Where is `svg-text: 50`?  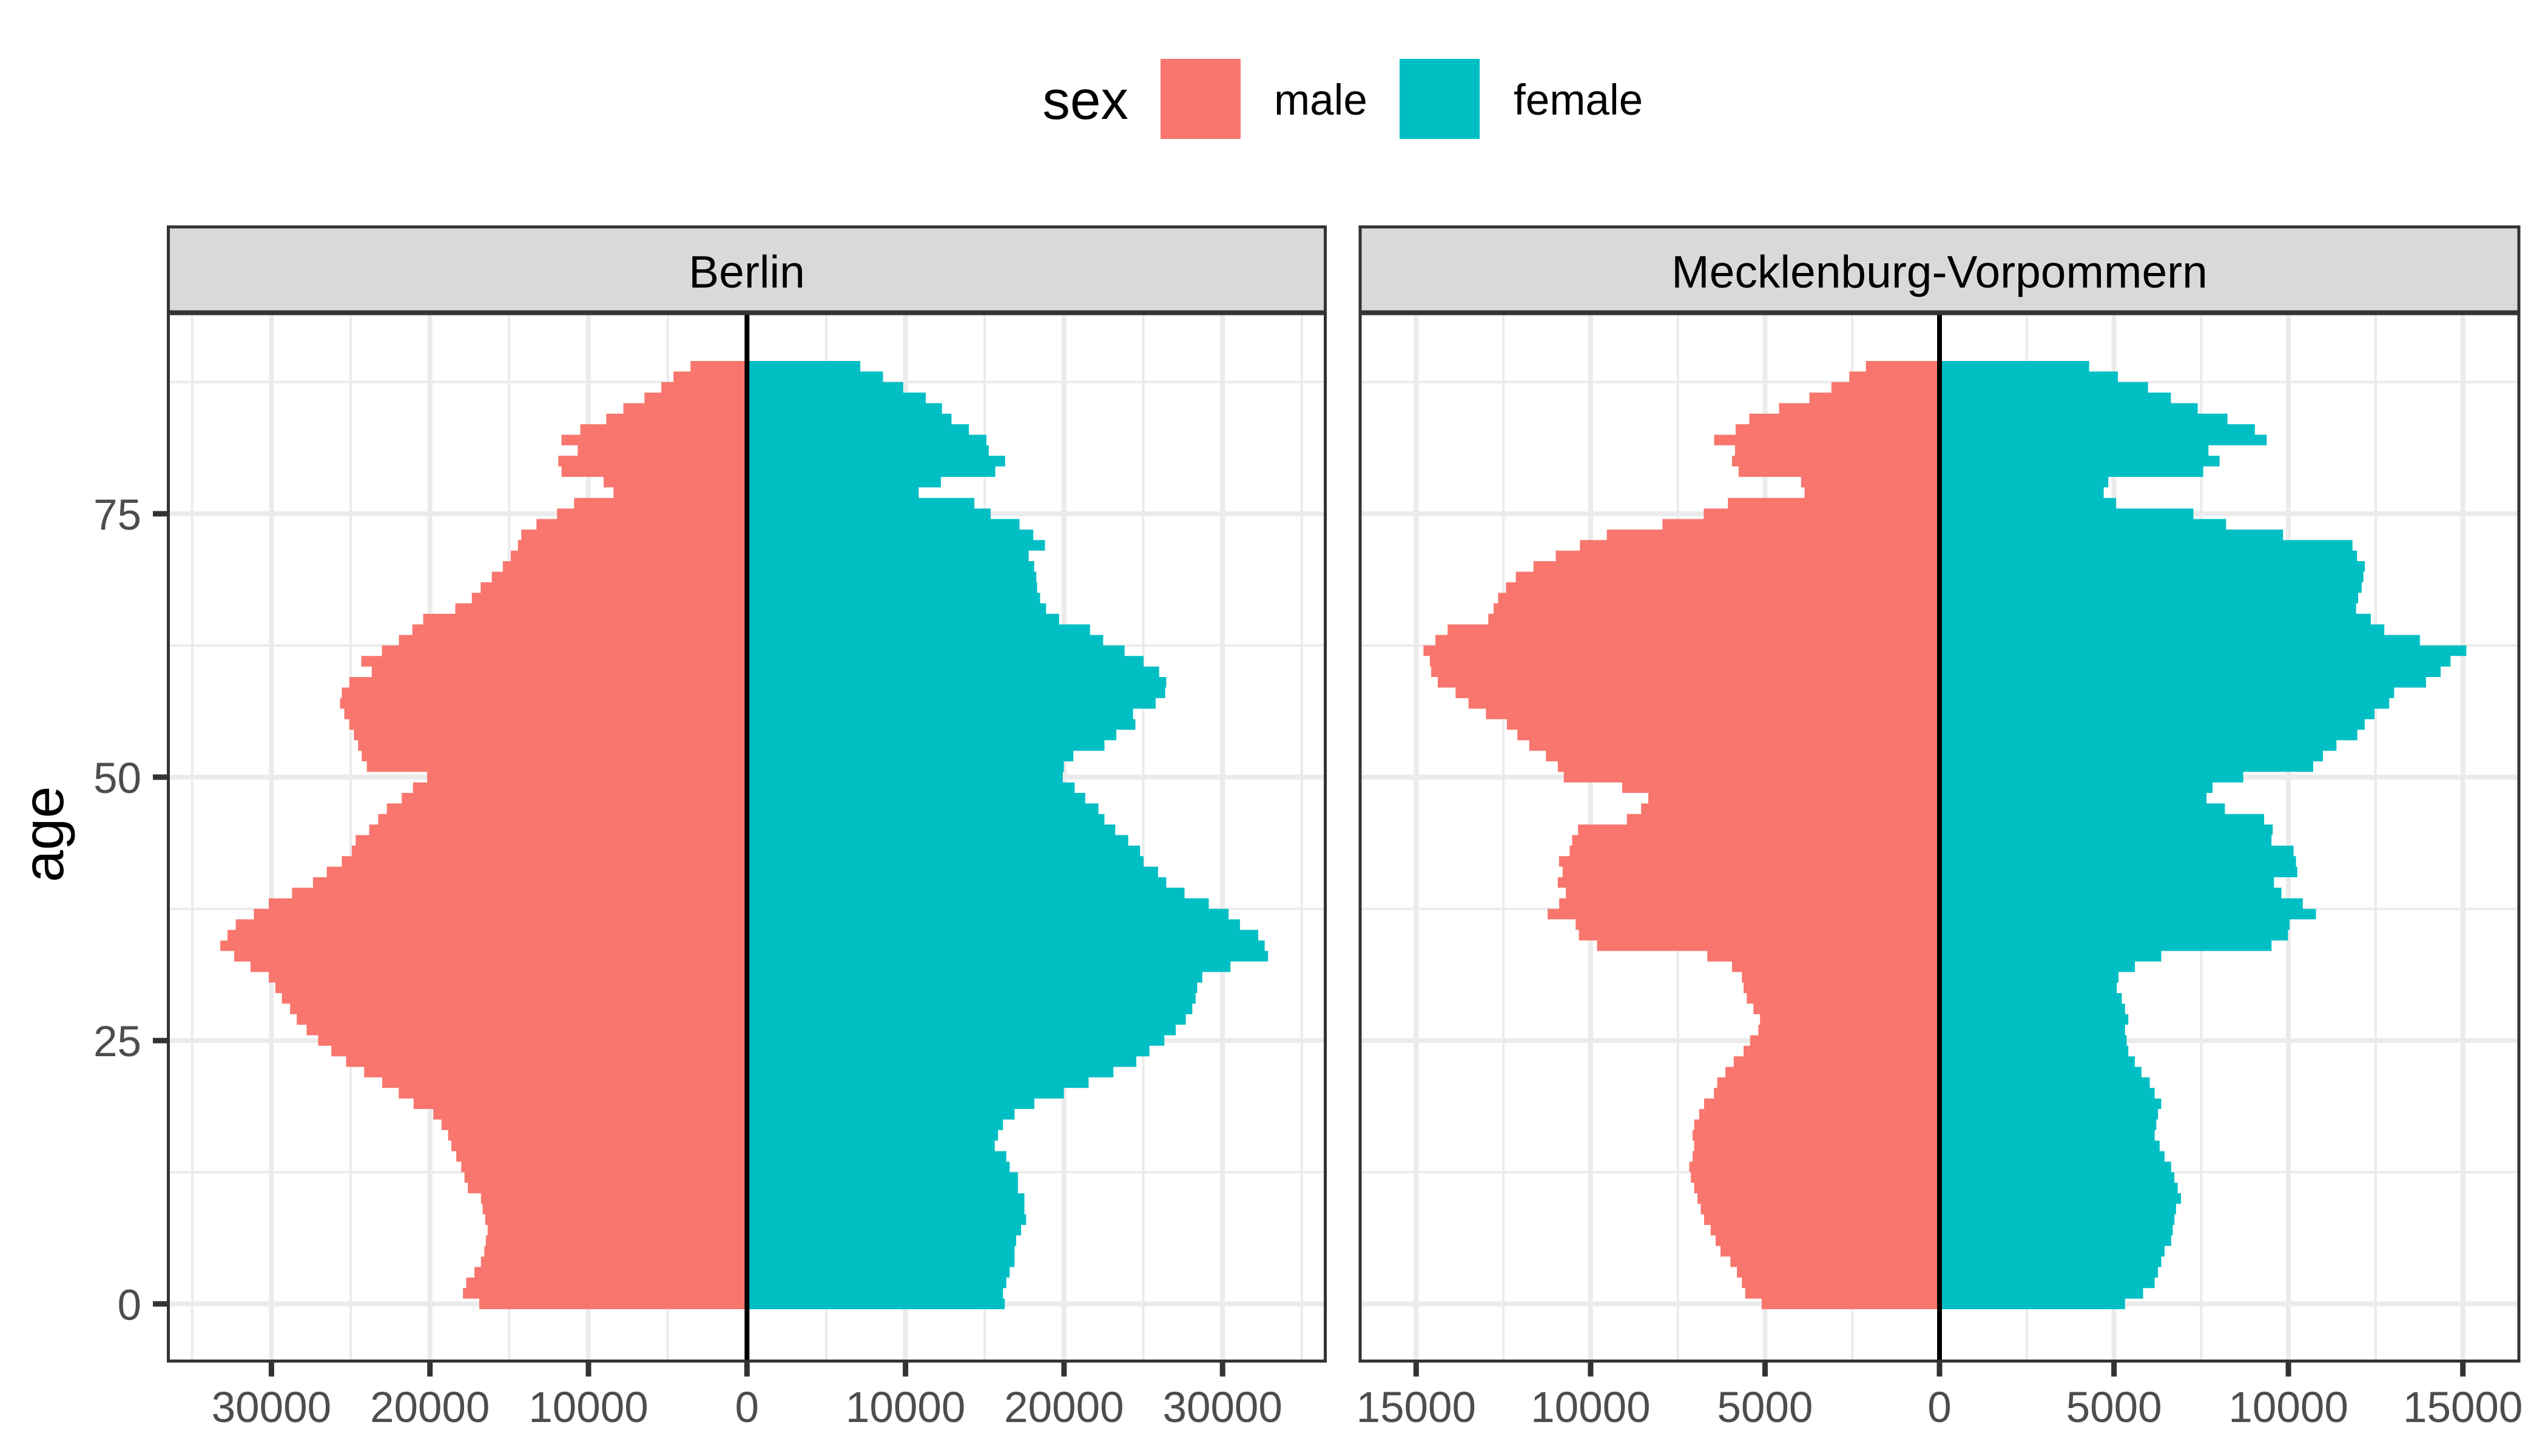 svg-text: 50 is located at coordinates (117, 779).